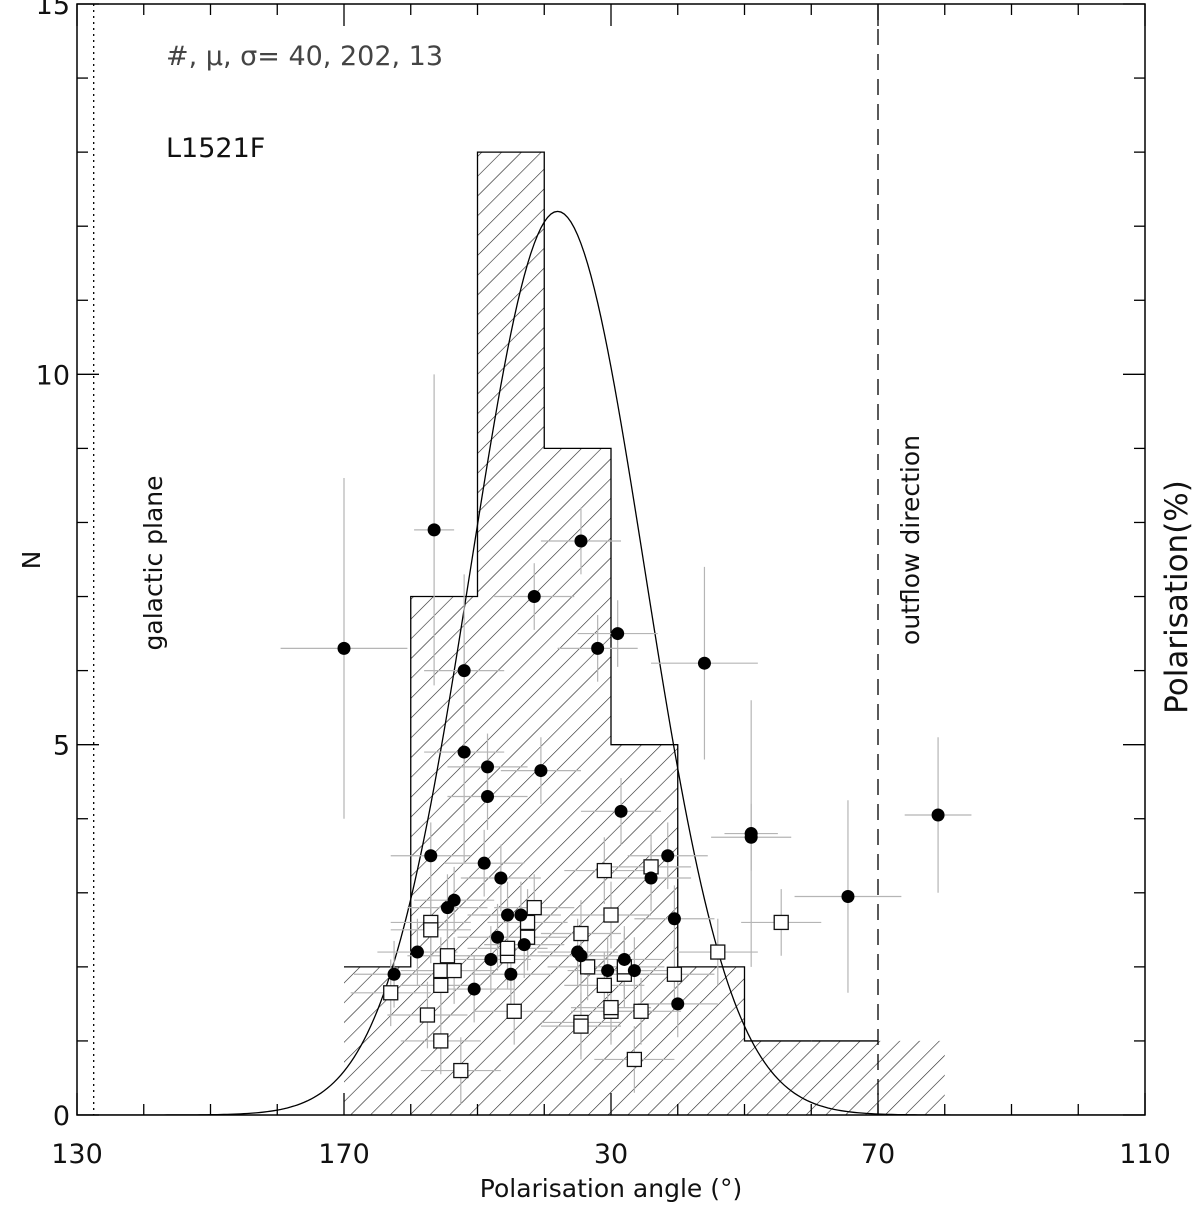 This screenshot has width=1200, height=1210. I want to click on stats-annotation: #, μ, σ= 40, 202, 13, so click(304, 56).